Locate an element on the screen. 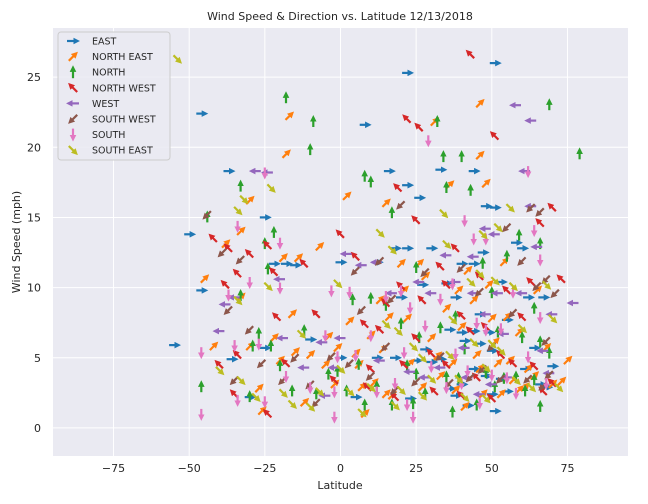  legend-label: NORTH is located at coordinates (108, 73).